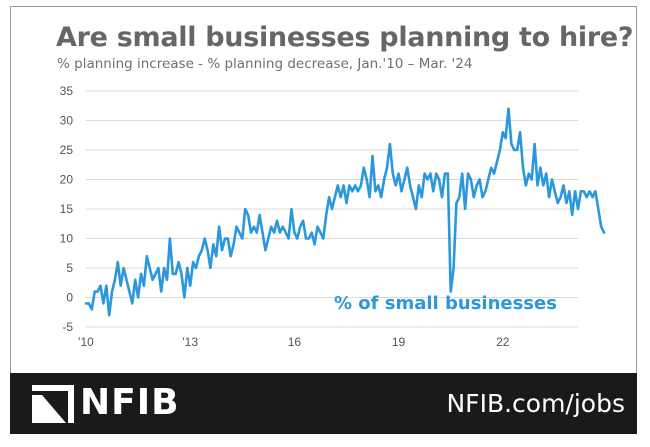 The height and width of the screenshot is (447, 650). What do you see at coordinates (445, 303) in the screenshot?
I see `series-label: % of small businesses` at bounding box center [445, 303].